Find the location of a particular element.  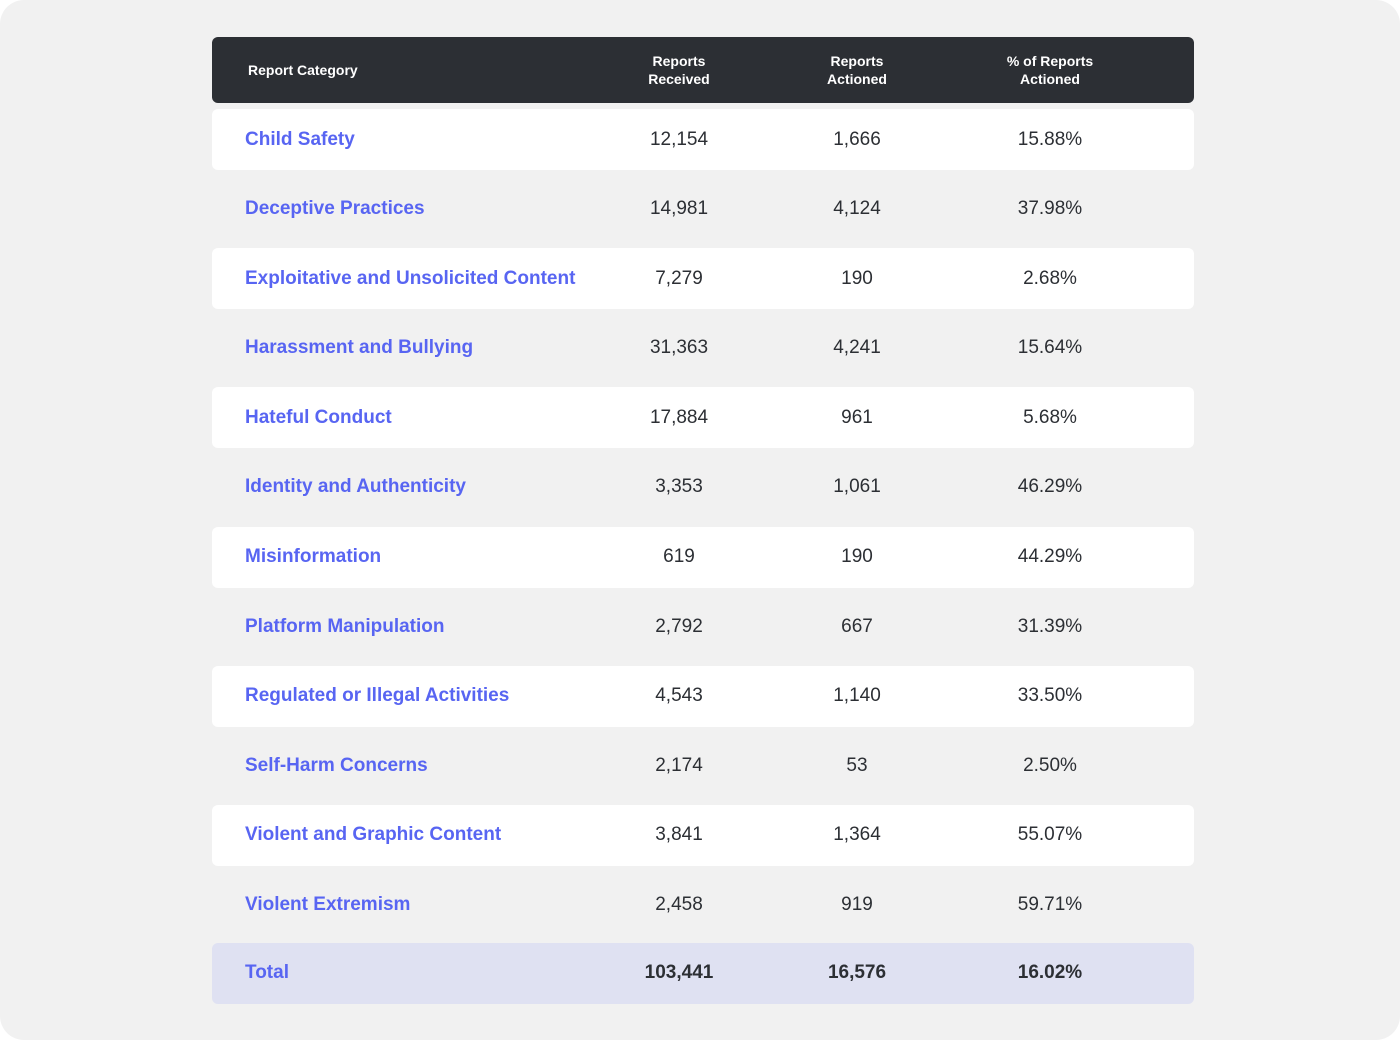

actioned-cell: 667 is located at coordinates (857, 626).